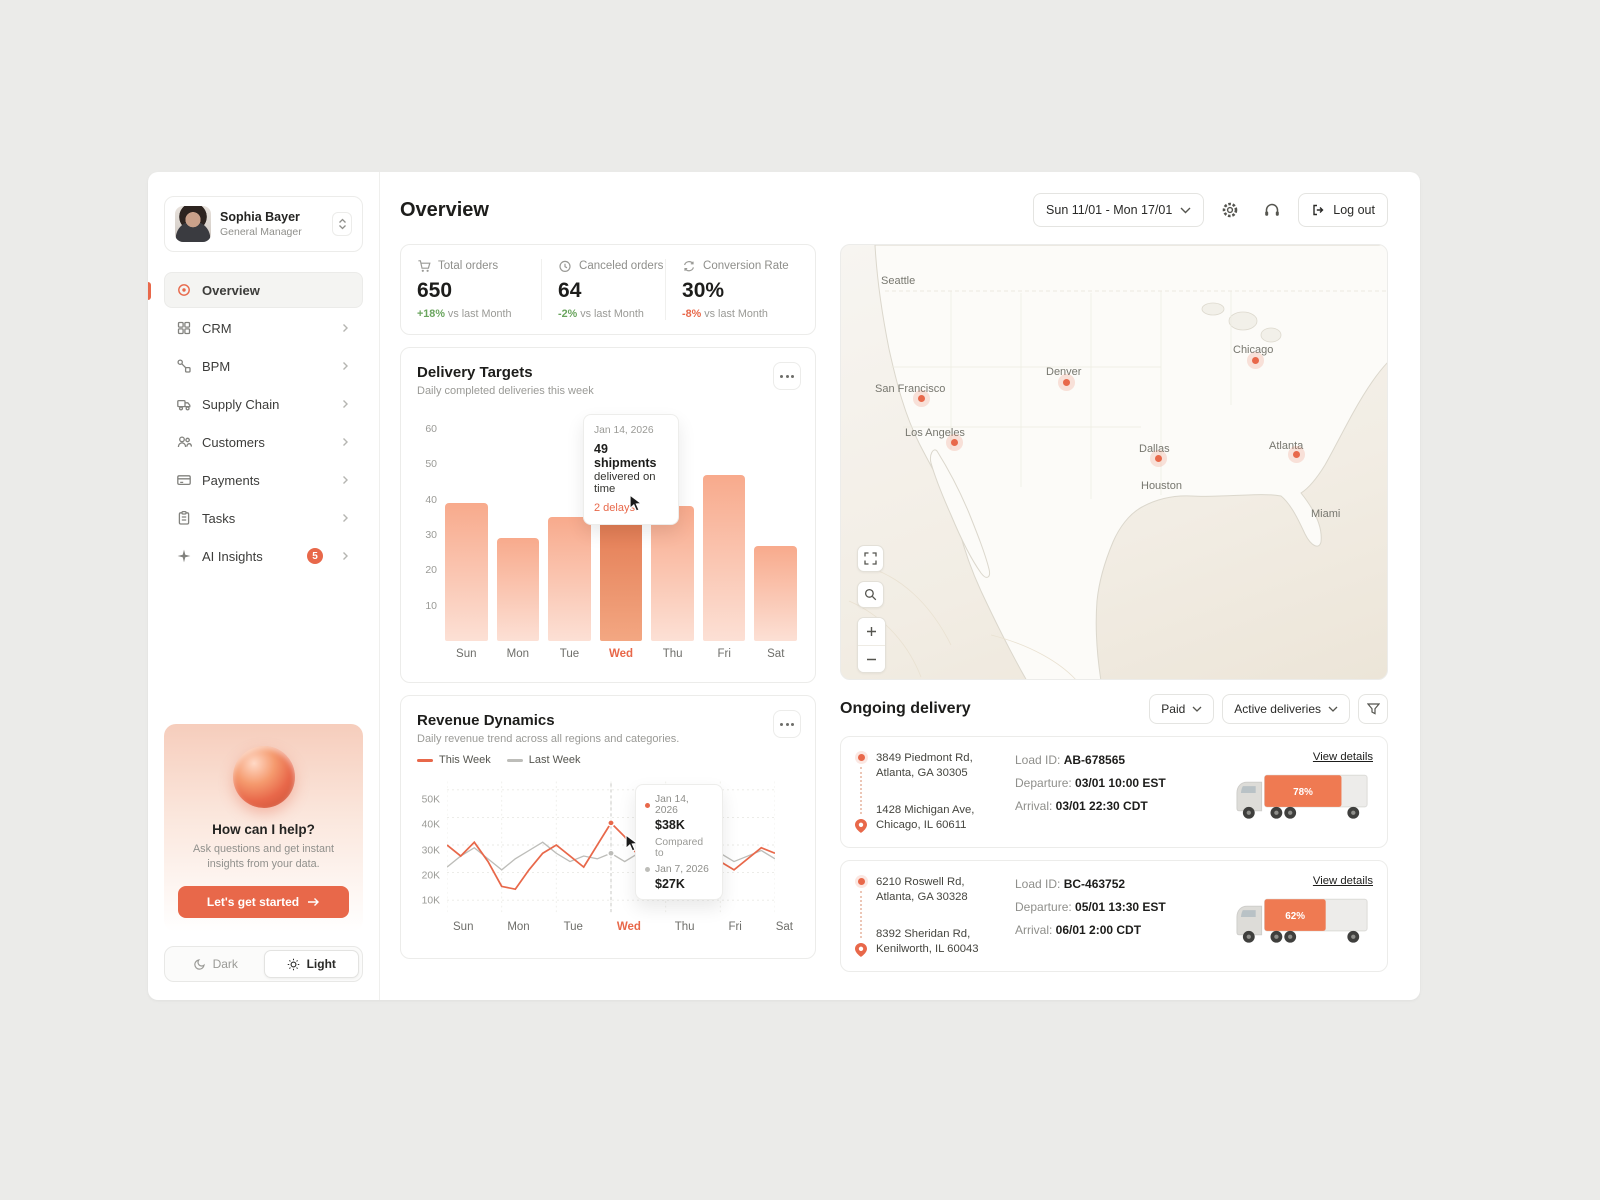  I want to click on revenue-menu-button, so click(787, 724).